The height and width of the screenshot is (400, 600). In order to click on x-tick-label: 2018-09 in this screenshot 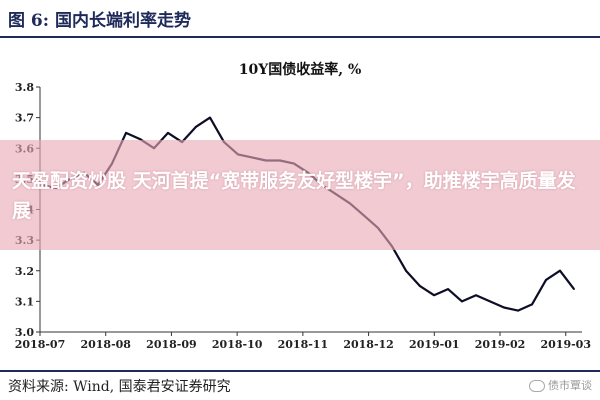, I will do `click(171, 344)`.